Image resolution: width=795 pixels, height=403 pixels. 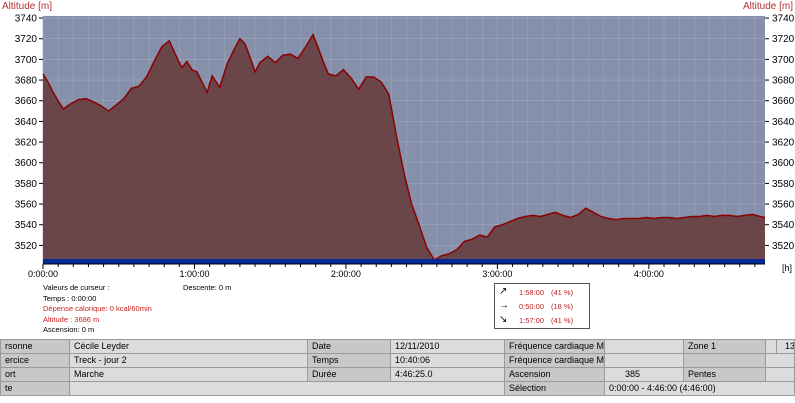 What do you see at coordinates (76, 287) in the screenshot?
I see `cursor-values-title: Valeurs de curseur :` at bounding box center [76, 287].